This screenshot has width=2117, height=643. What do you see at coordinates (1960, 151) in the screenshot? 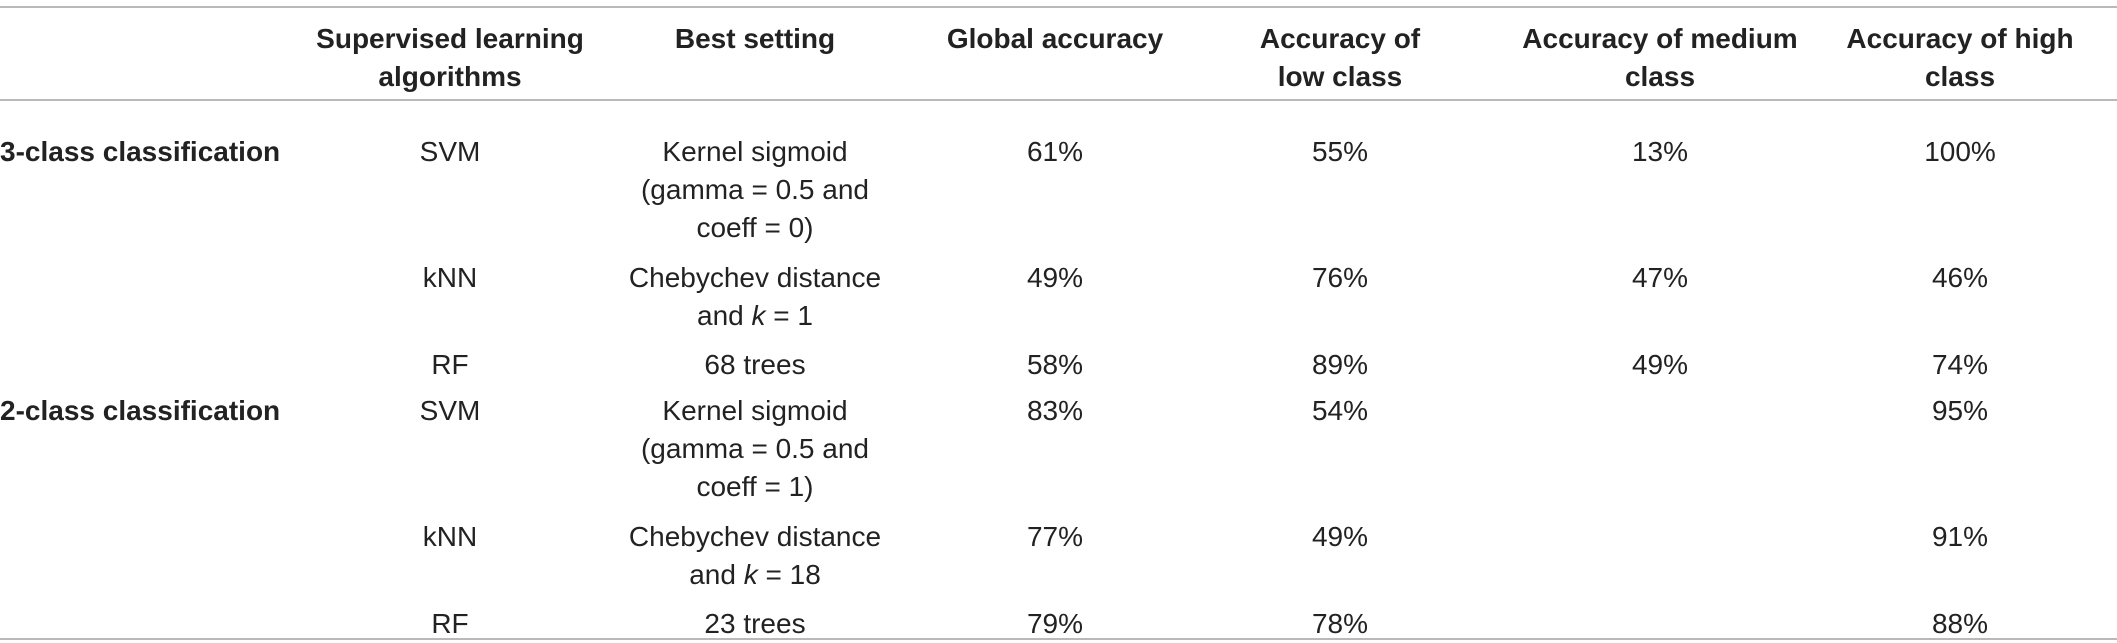
I see `high-accuracy-cell: 100%` at bounding box center [1960, 151].